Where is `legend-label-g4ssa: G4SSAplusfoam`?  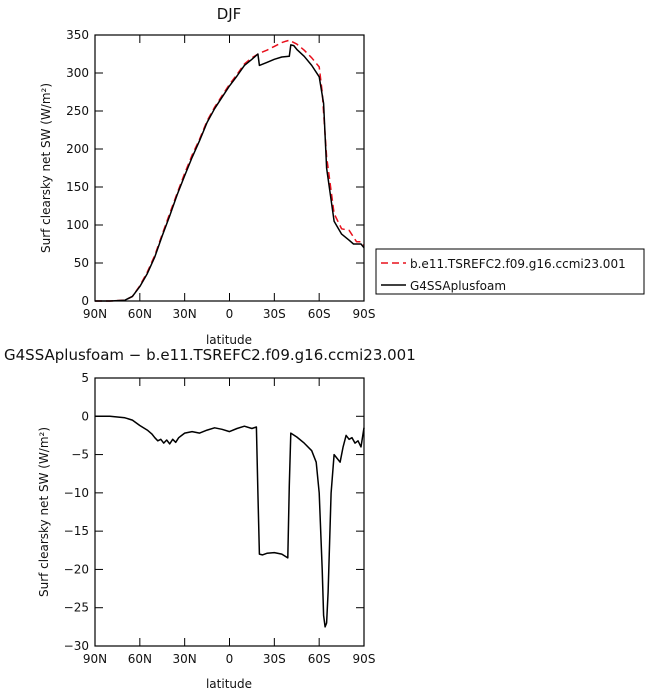
legend-label-g4ssa: G4SSAplusfoam is located at coordinates (458, 286).